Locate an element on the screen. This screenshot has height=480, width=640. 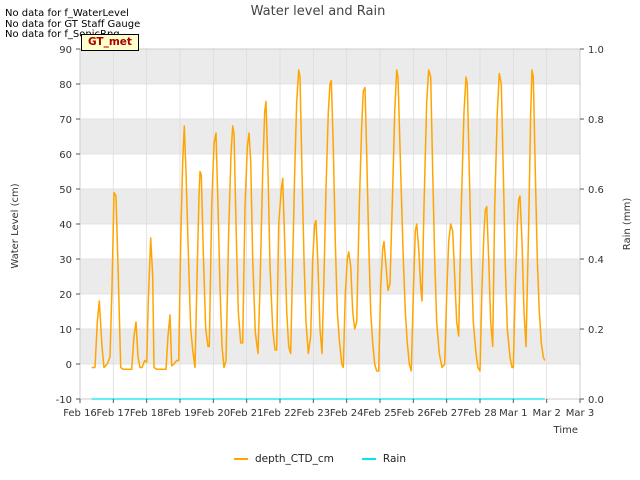
left-tick-label: 0 is located at coordinates (69, 365).